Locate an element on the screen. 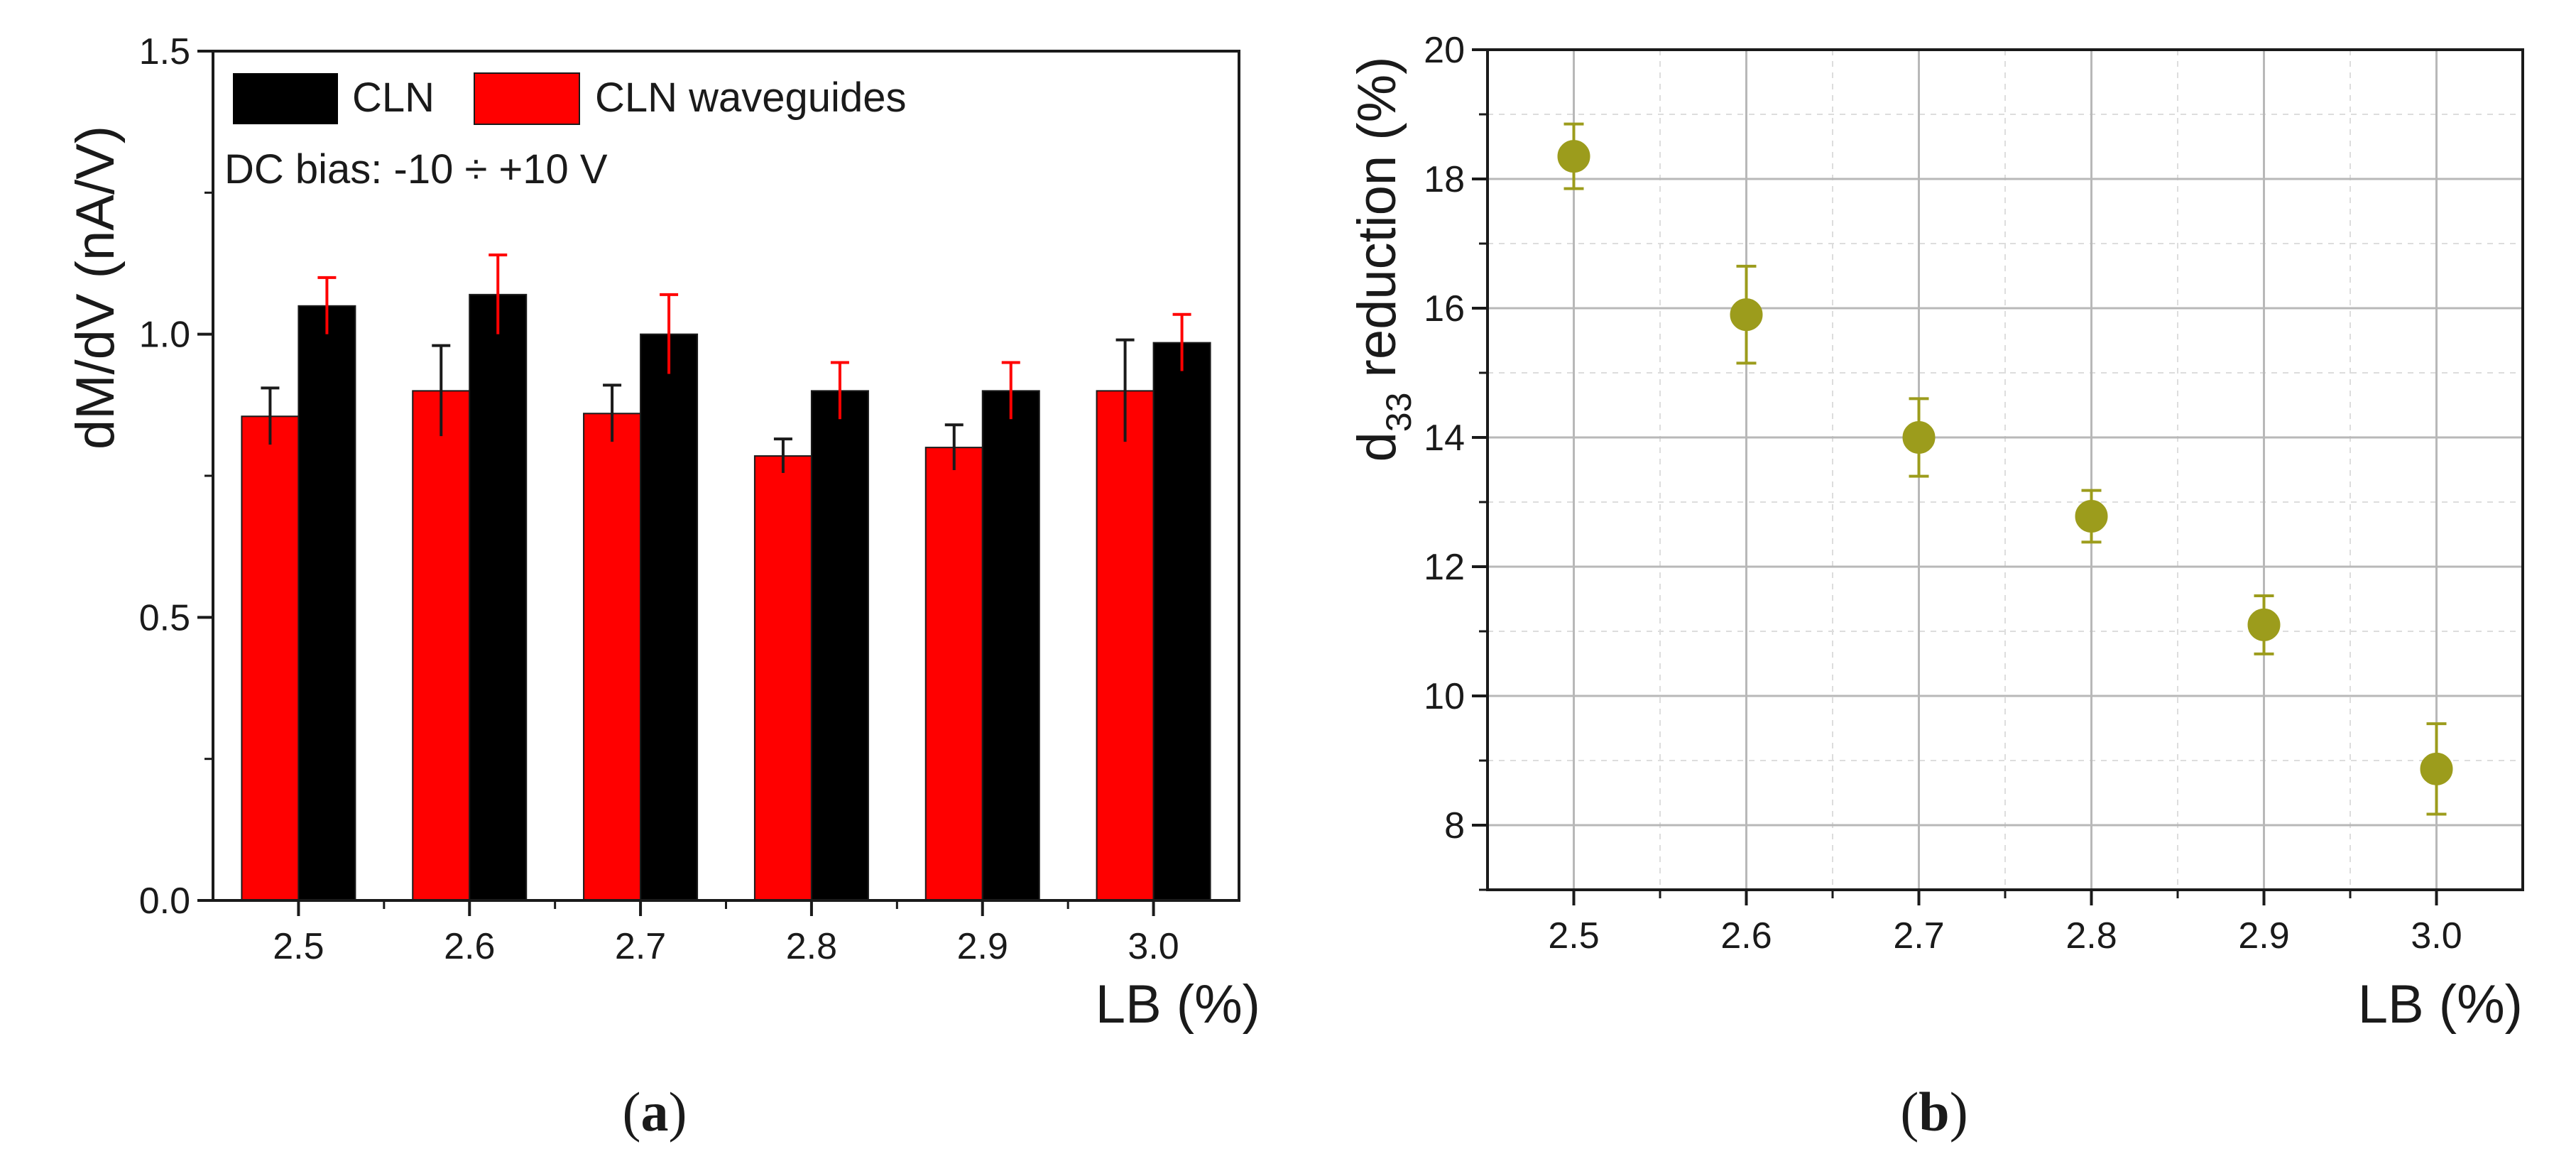 The width and height of the screenshot is (2576, 1171). x-tick-label-b: 3.0 is located at coordinates (2436, 936).